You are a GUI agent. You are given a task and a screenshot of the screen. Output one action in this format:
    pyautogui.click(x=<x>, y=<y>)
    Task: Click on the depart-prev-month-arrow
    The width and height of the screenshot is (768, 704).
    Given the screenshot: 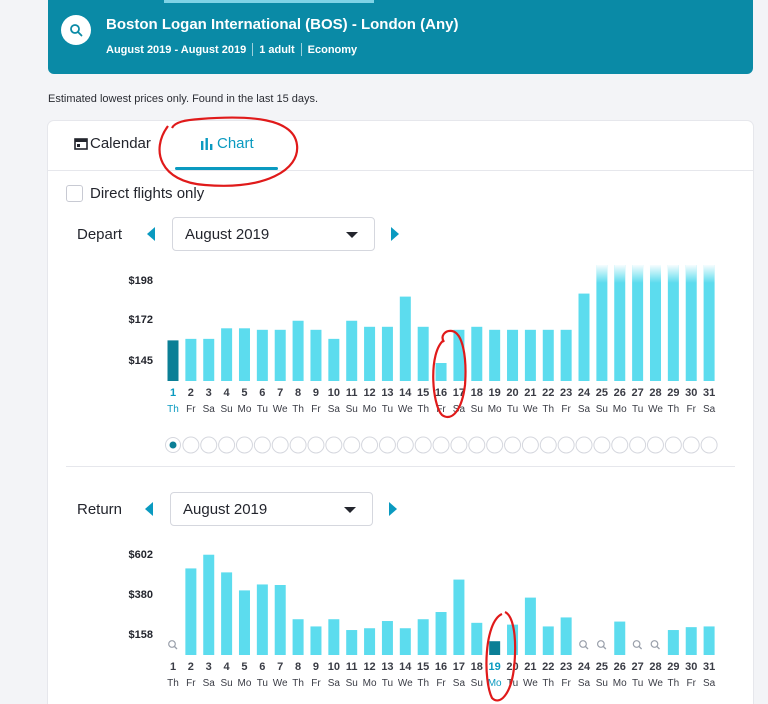 What is the action you would take?
    pyautogui.click(x=151, y=234)
    